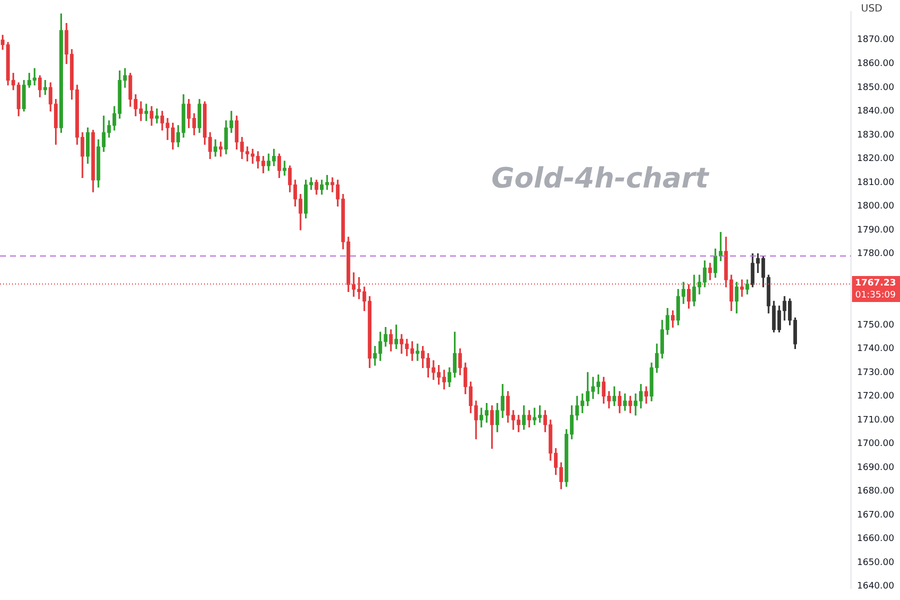 The height and width of the screenshot is (600, 900). I want to click on y-tick-label: 1730.00, so click(875, 373).